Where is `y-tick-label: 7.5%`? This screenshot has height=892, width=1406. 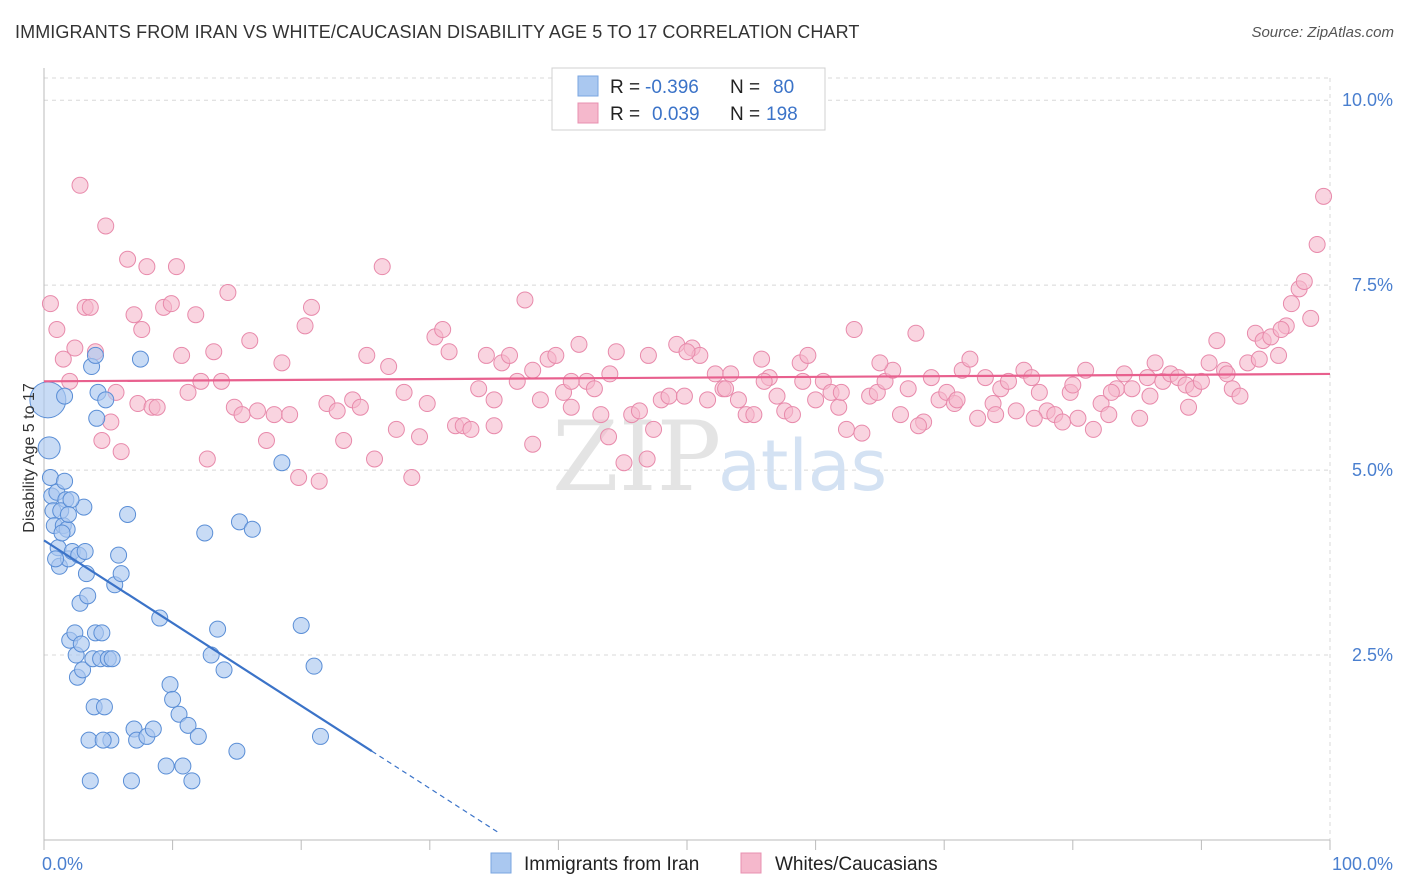
y-tick-label: 7.5% is located at coordinates (1372, 285).